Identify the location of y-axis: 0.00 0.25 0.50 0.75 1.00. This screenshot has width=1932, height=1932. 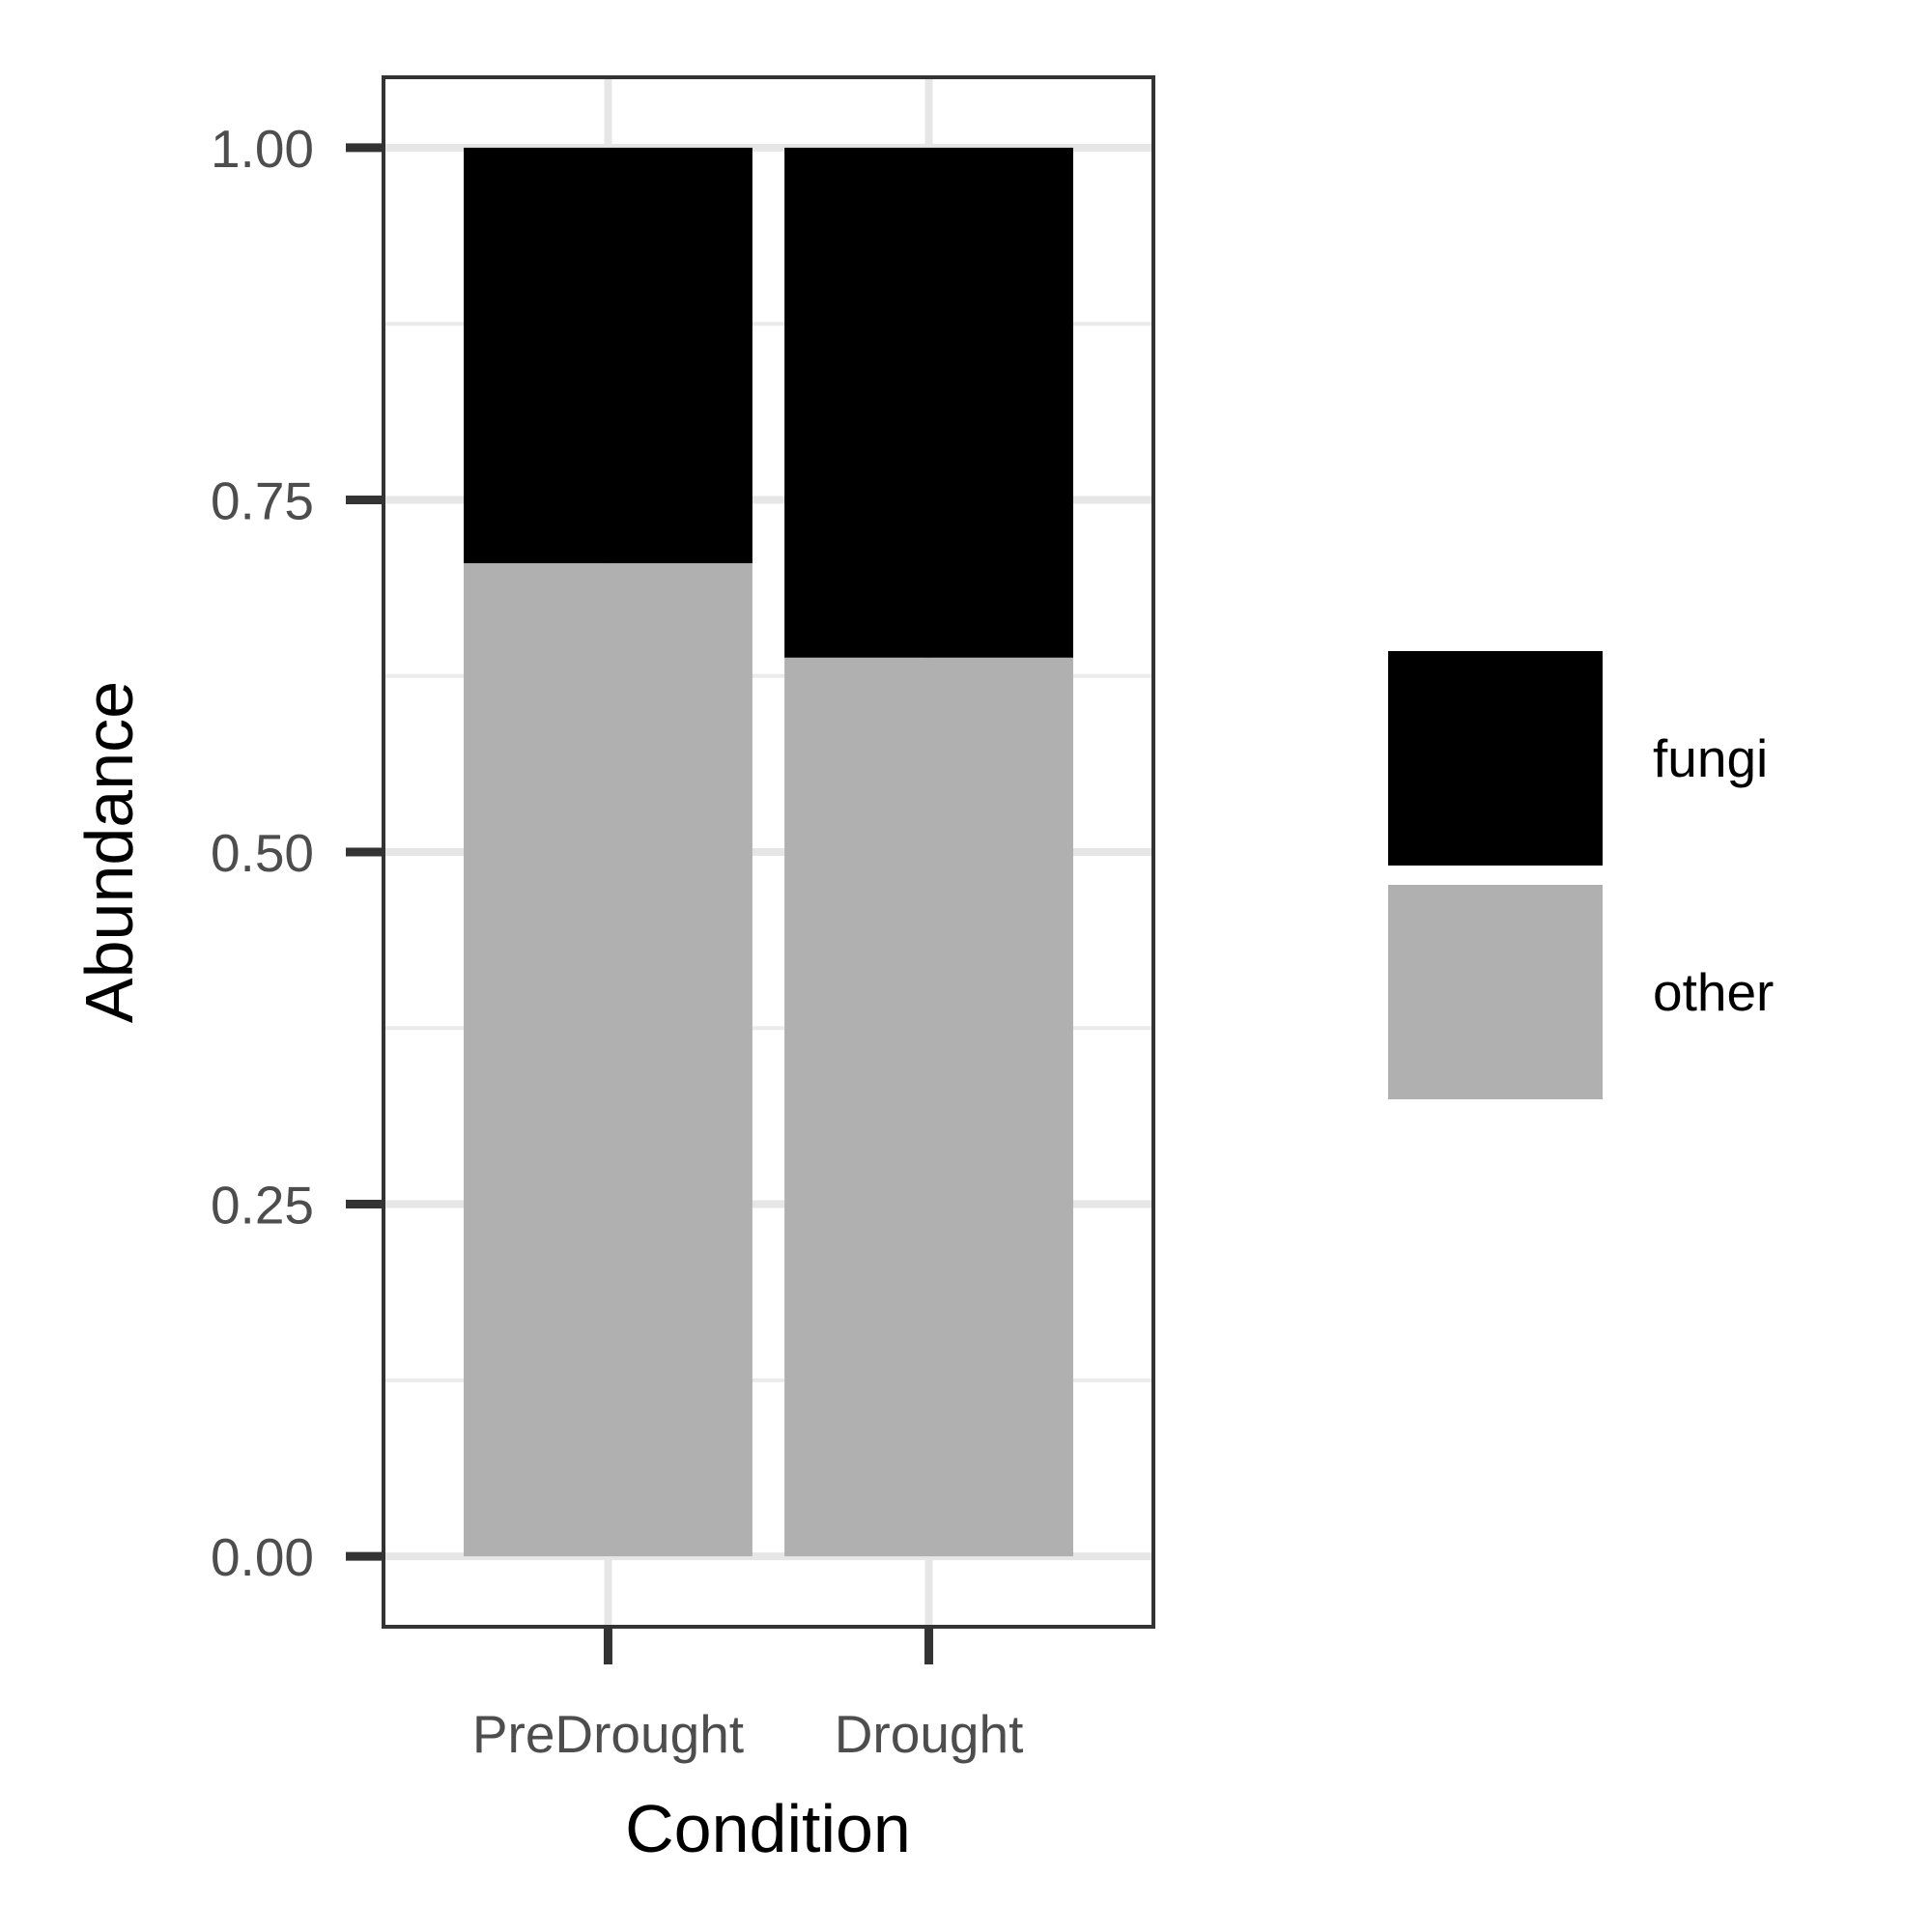
(297, 853).